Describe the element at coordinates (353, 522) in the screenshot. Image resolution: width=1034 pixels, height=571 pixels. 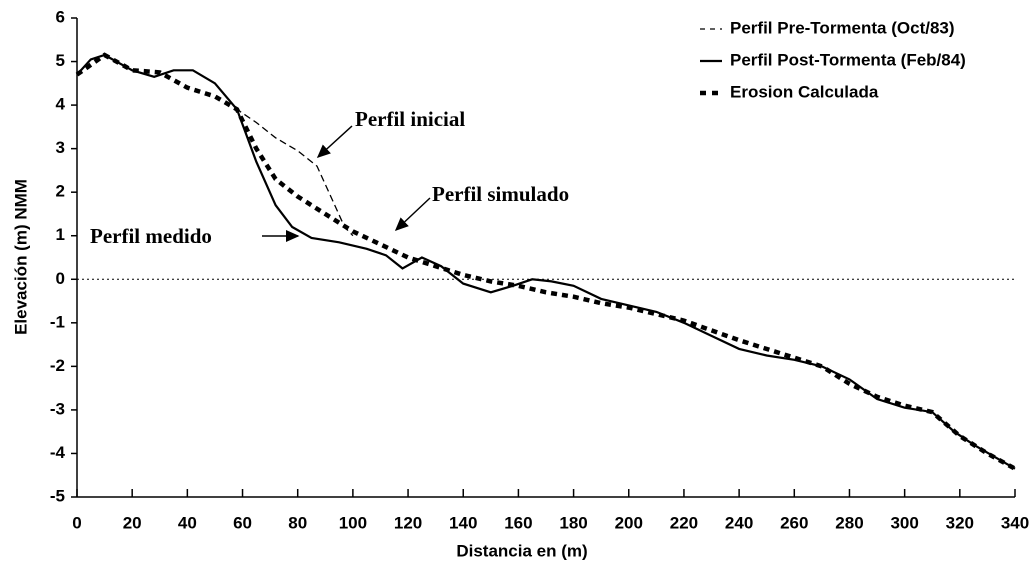
I see `x-tick-label: 100` at that location.